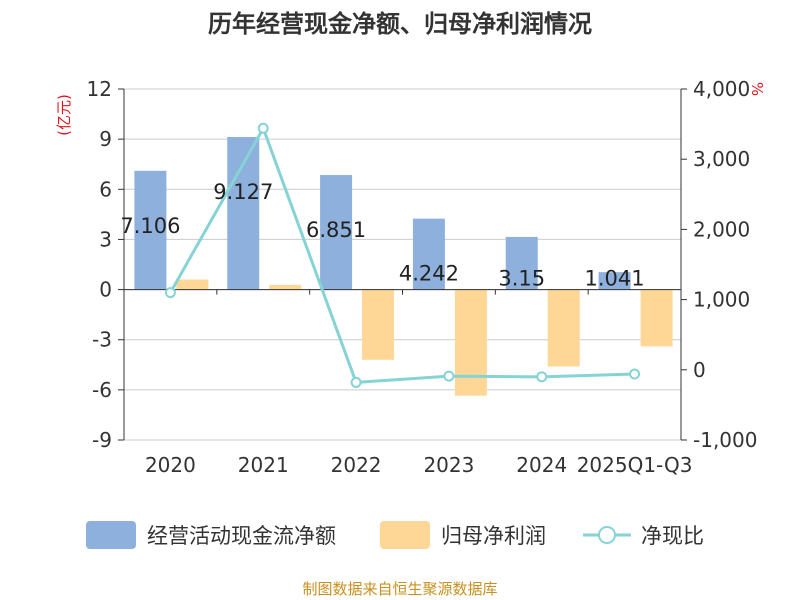  Describe the element at coordinates (541, 465) in the screenshot. I see `x-tick-label: 2024` at that location.